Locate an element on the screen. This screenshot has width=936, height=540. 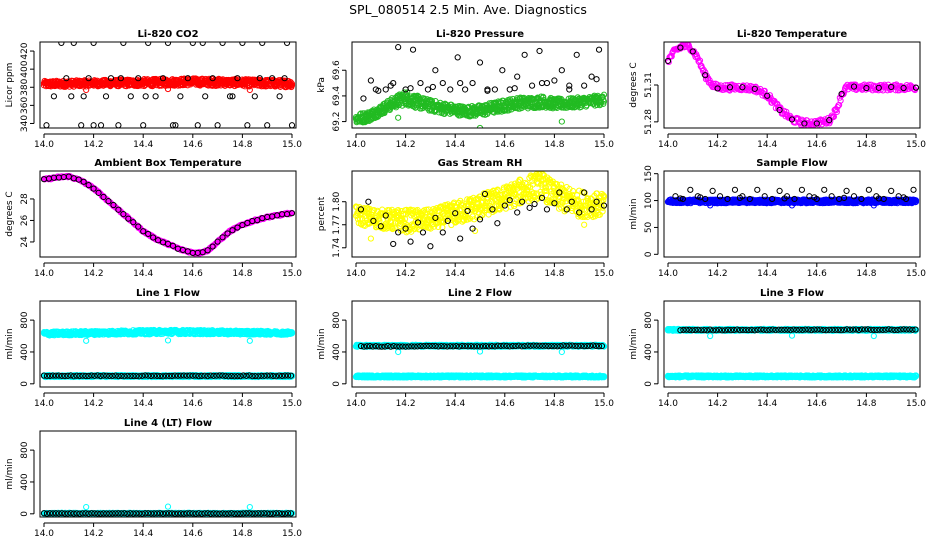
plot-area is located at coordinates (168, 85).